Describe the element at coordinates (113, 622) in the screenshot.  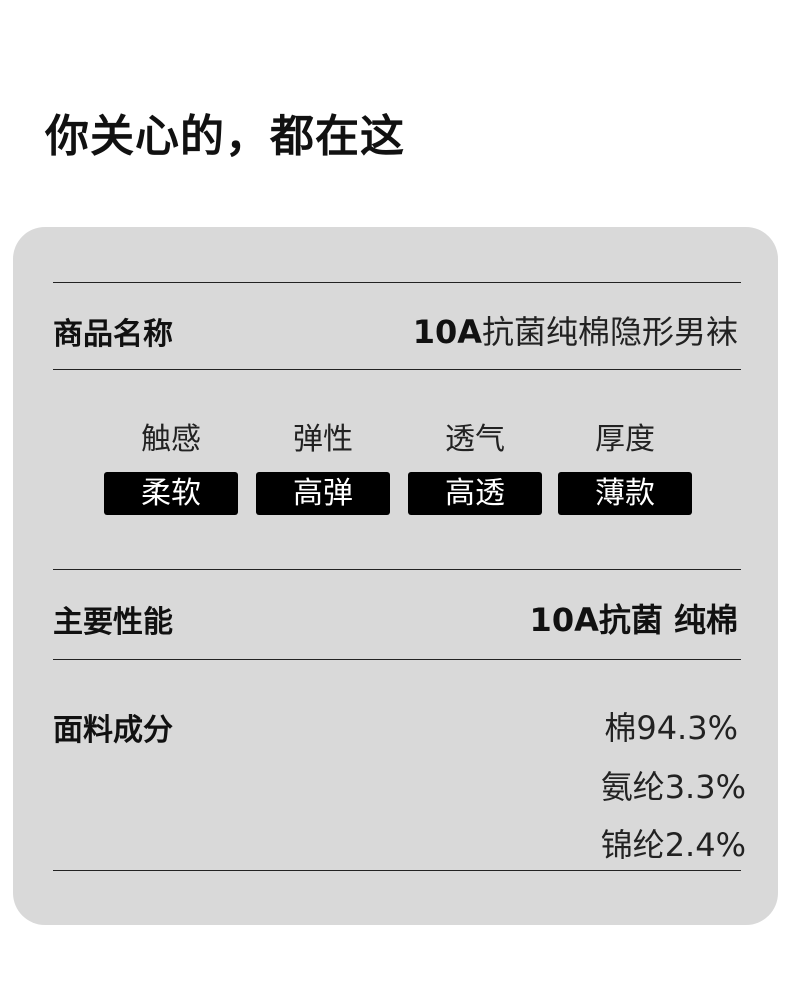
I see `performance-label: 主要性能` at that location.